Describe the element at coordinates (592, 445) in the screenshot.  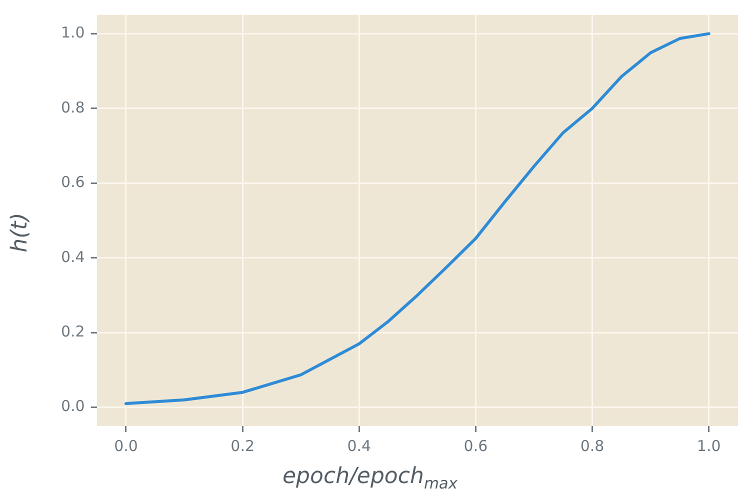
I see `x-tick-label: 0.8` at that location.